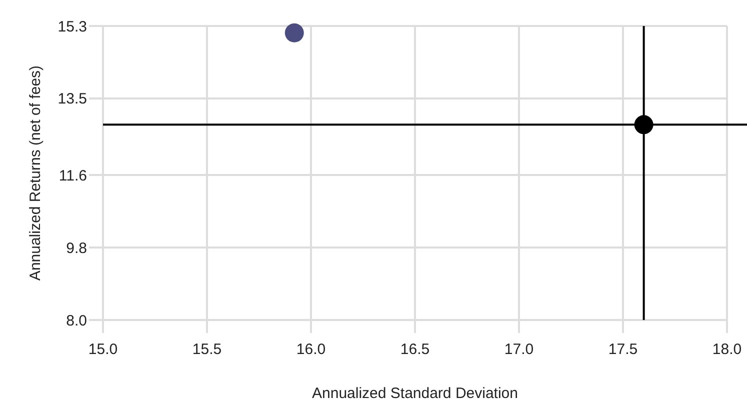 This screenshot has width=747, height=408. I want to click on y-tick-label: 9.8, so click(76, 248).